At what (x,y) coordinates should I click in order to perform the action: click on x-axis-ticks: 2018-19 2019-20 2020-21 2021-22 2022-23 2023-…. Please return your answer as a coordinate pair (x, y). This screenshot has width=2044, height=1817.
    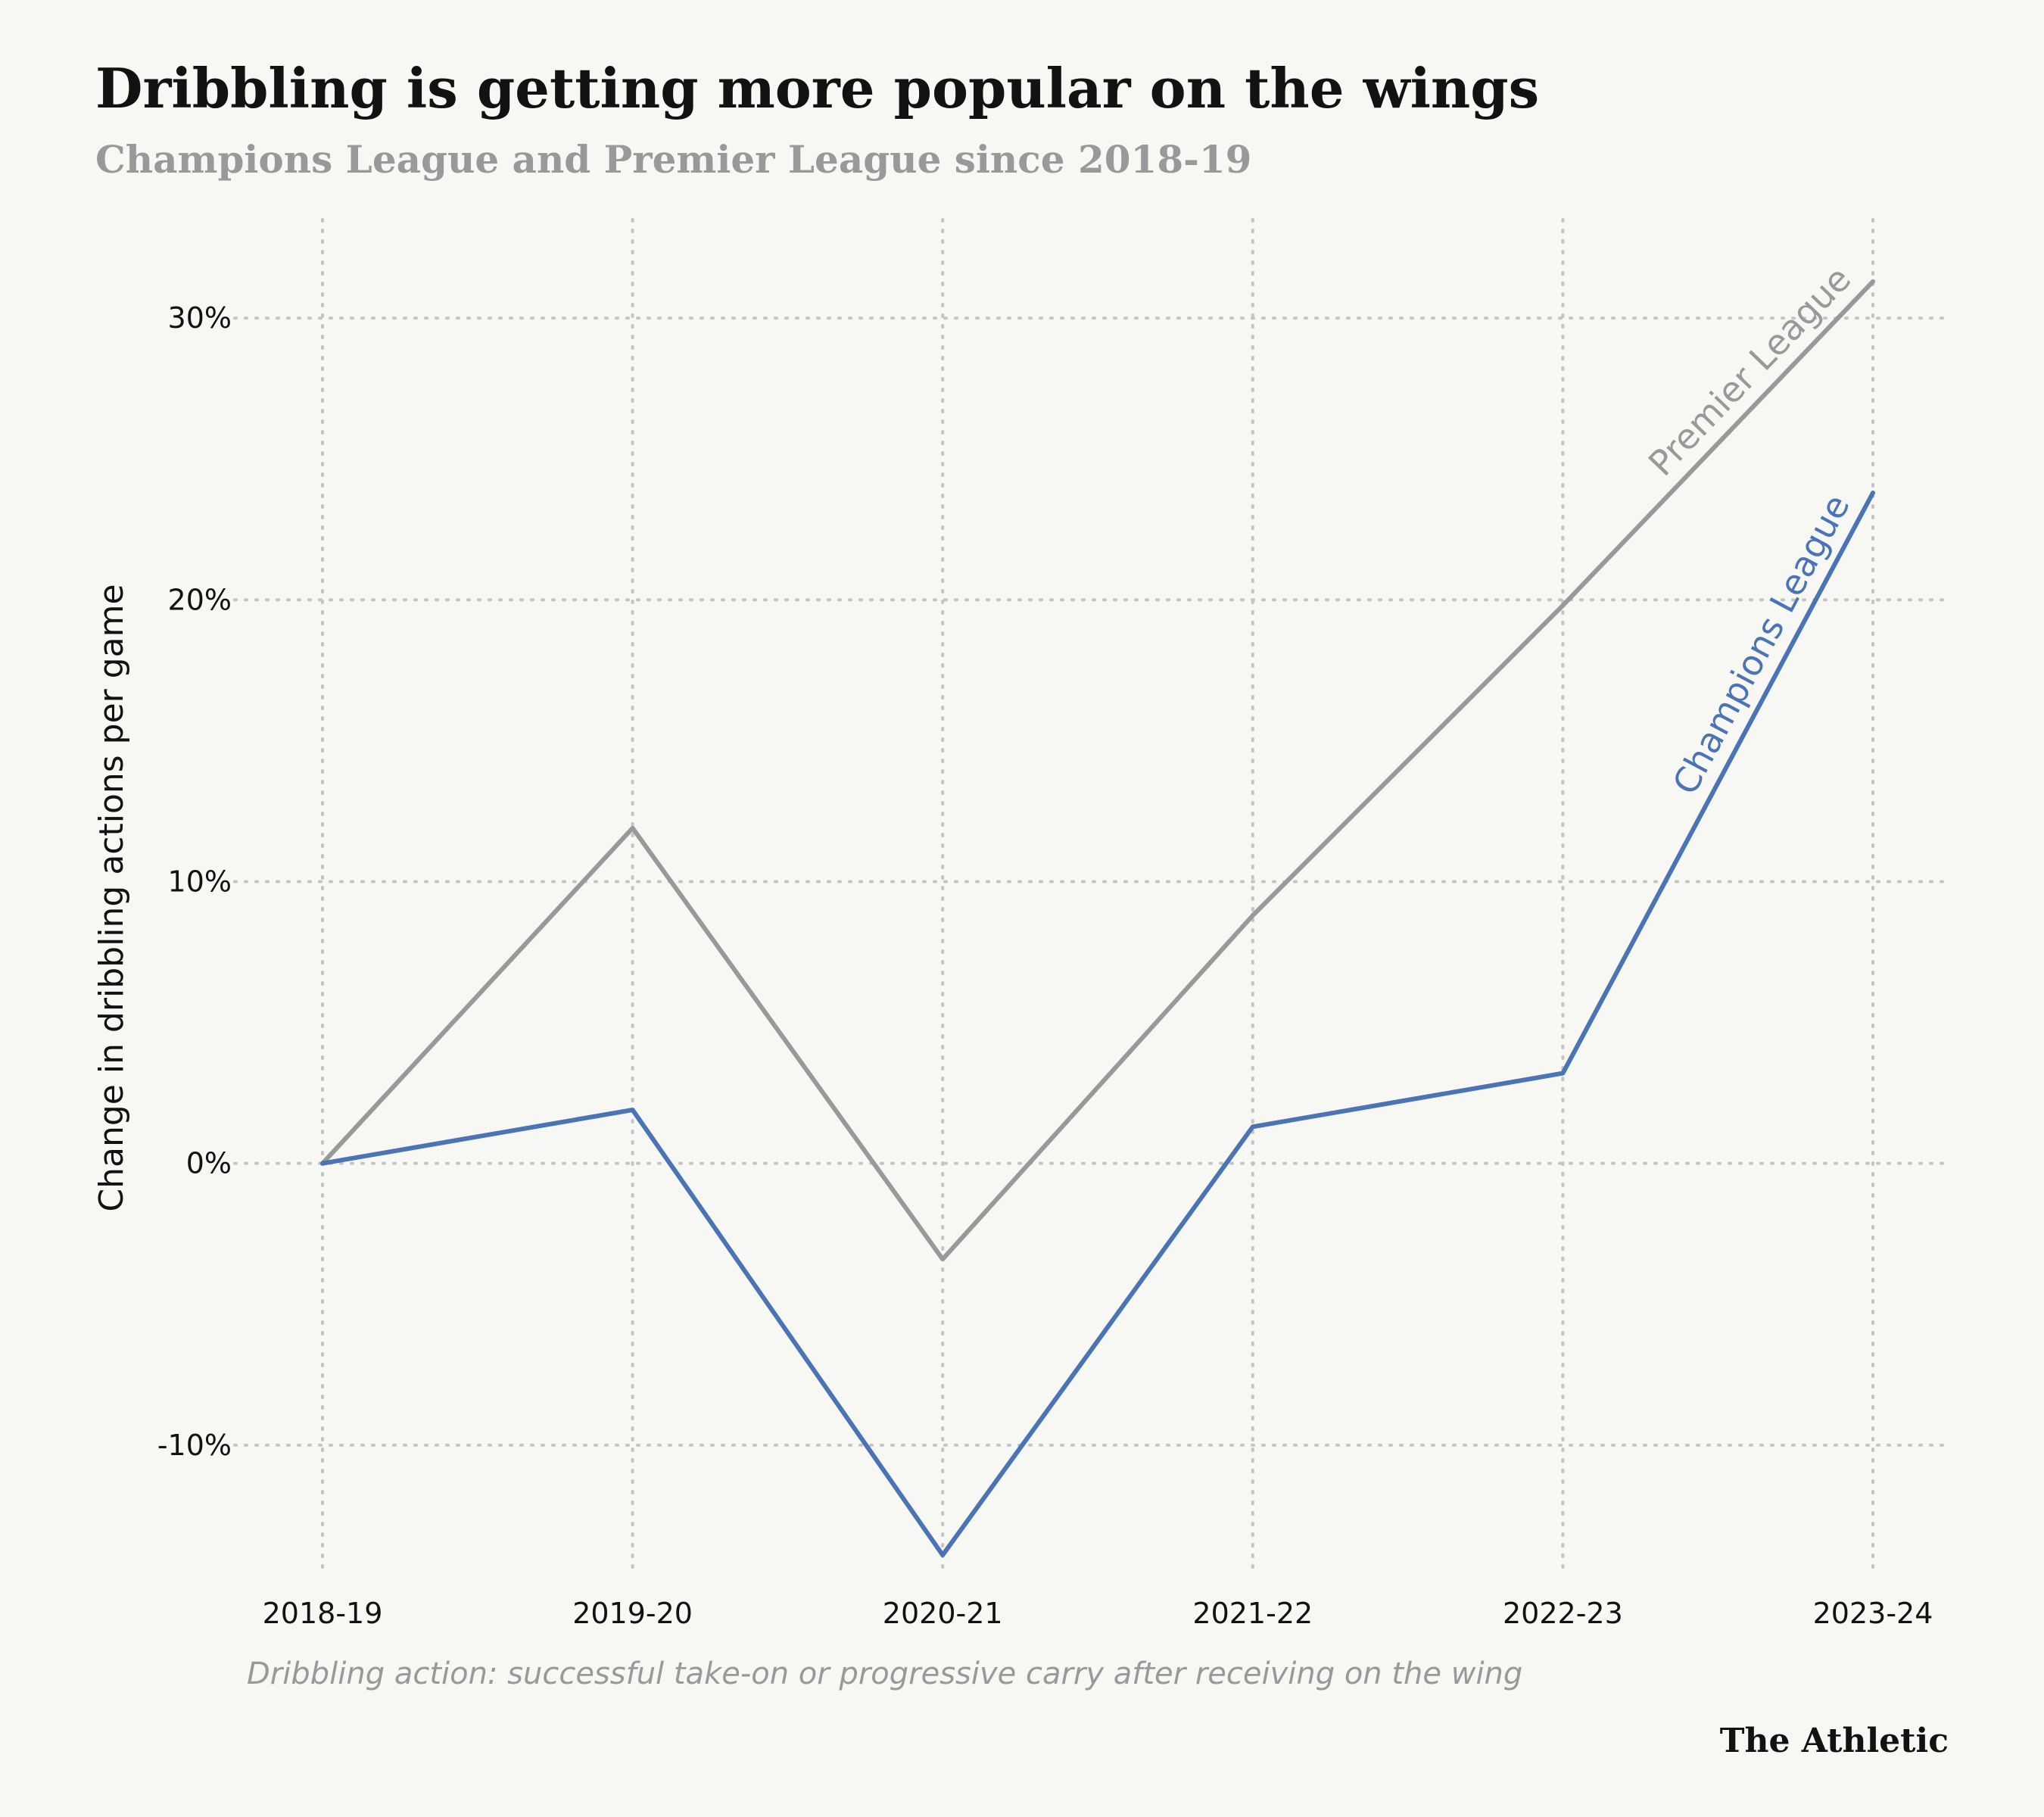
    Looking at the image, I should click on (1098, 1613).